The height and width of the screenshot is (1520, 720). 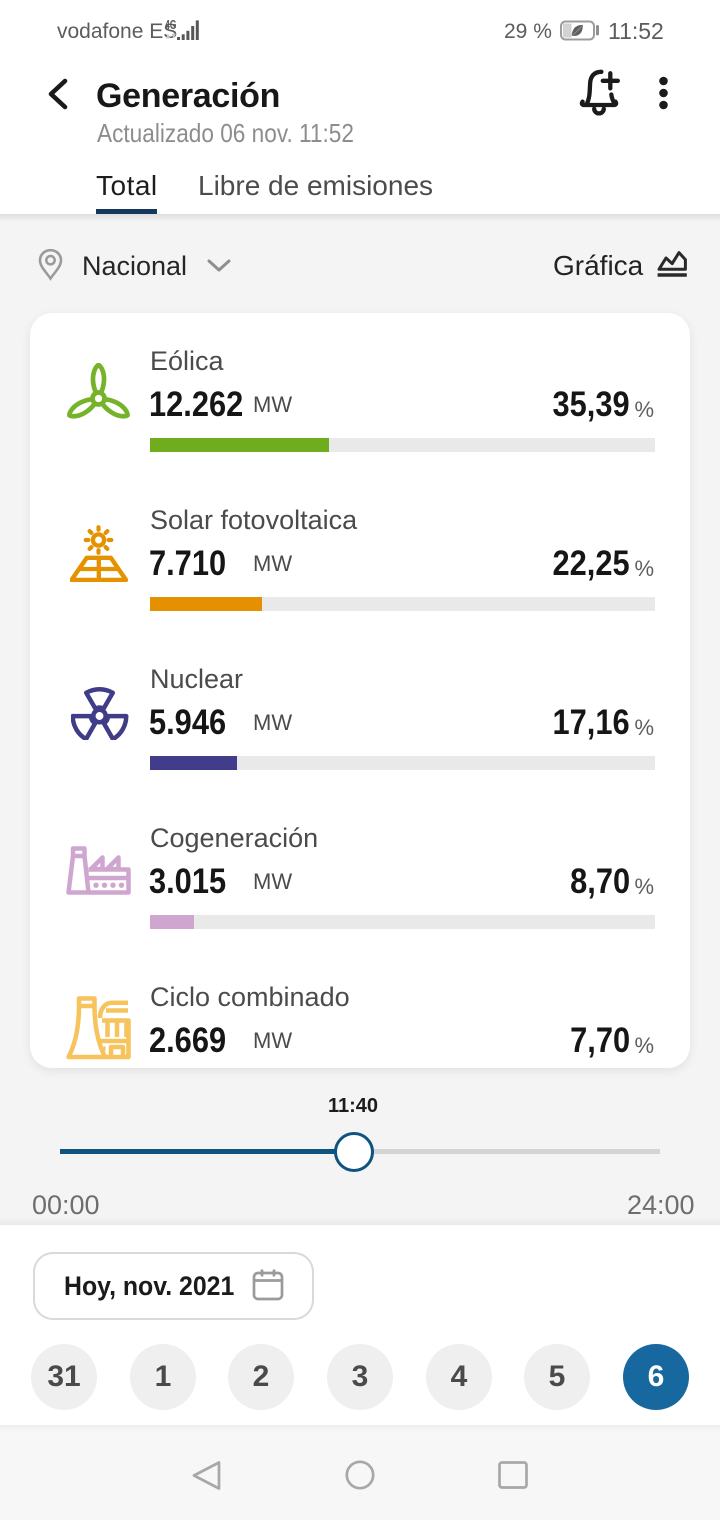 I want to click on svg-text: 4G, so click(x=171, y=25).